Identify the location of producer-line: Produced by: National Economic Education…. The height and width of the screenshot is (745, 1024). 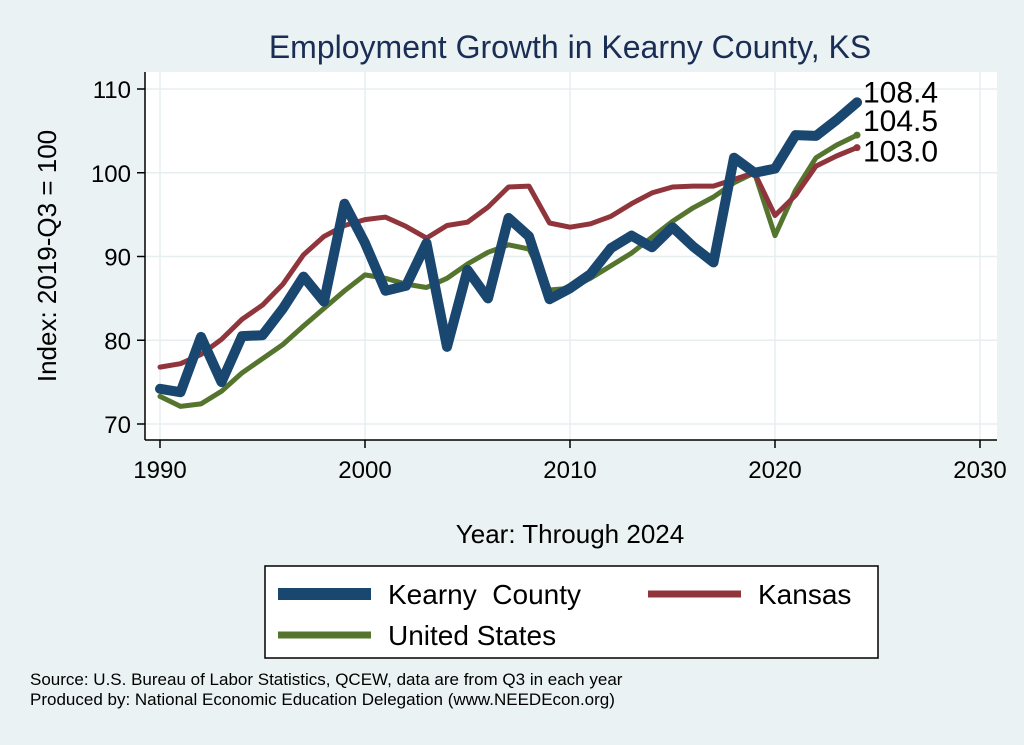
(322, 699).